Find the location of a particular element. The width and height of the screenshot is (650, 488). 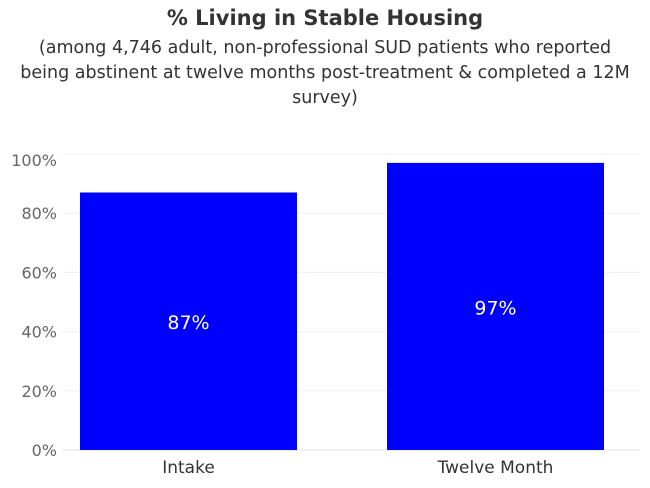

y-tick-label: 0% is located at coordinates (44, 450).